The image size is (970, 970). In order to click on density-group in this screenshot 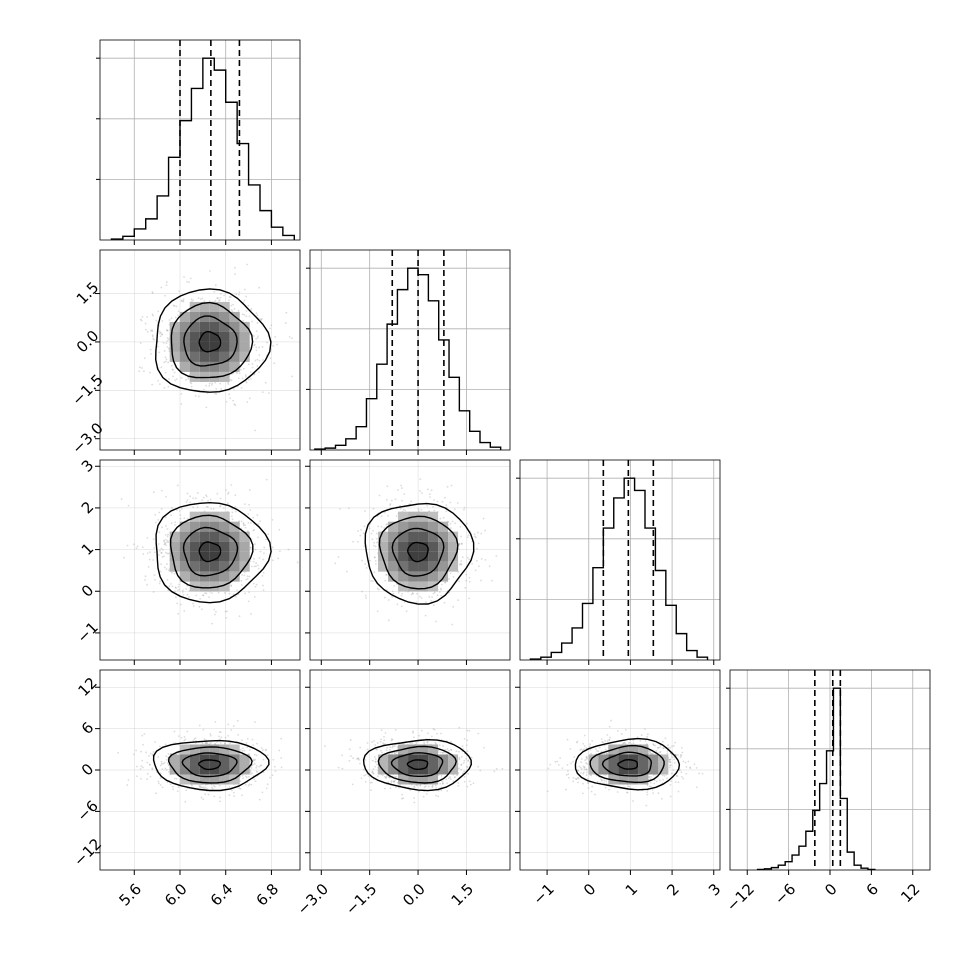, I will do `click(200, 761)`.